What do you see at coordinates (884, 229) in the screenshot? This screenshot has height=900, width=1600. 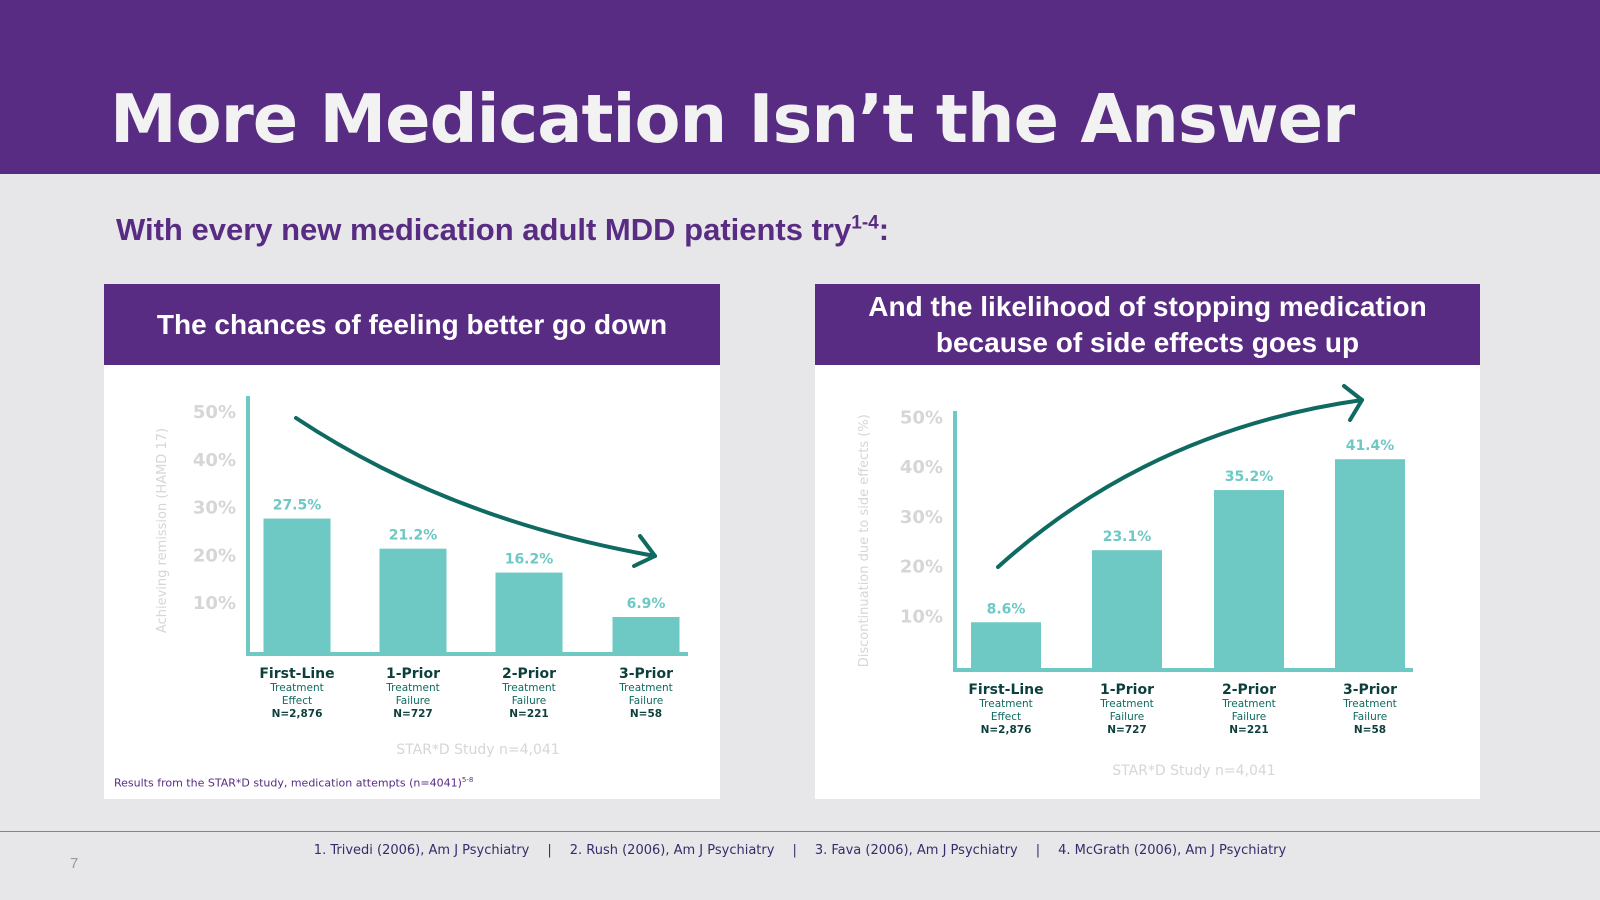 I see `subtitle-suffix: :` at bounding box center [884, 229].